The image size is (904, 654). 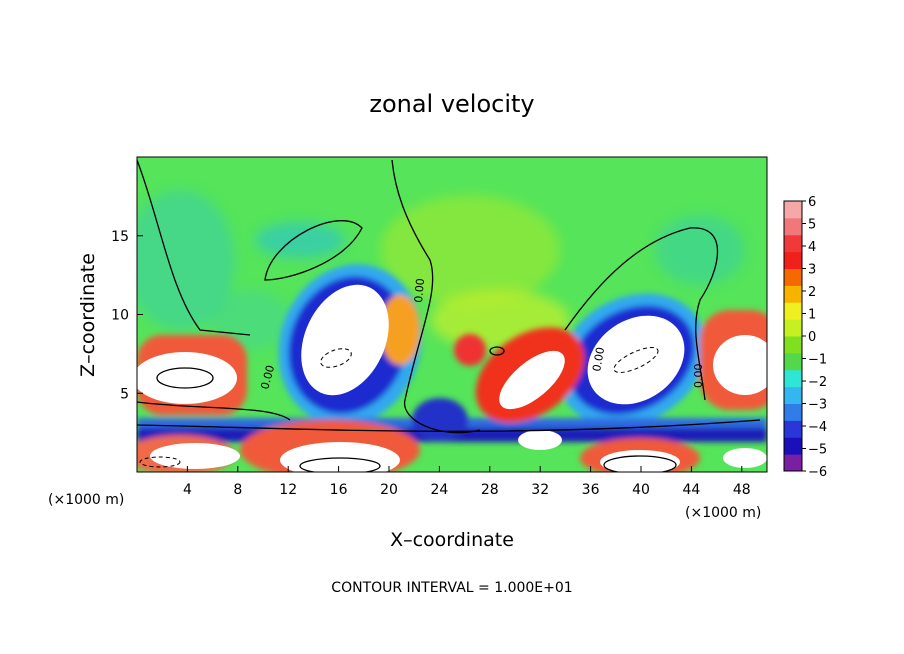 What do you see at coordinates (439, 490) in the screenshot?
I see `x-tick-label: 24` at bounding box center [439, 490].